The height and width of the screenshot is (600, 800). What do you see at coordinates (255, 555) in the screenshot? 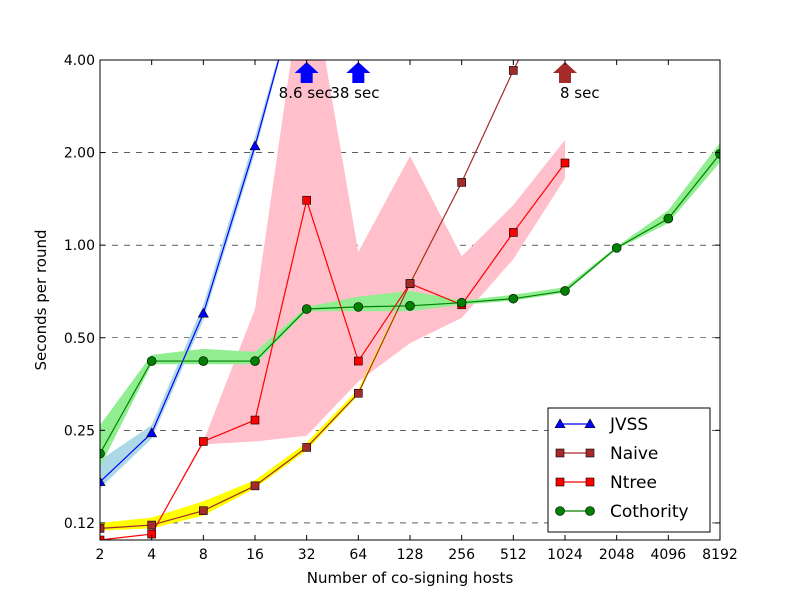
I see `x-tick-label: 16` at bounding box center [255, 555].